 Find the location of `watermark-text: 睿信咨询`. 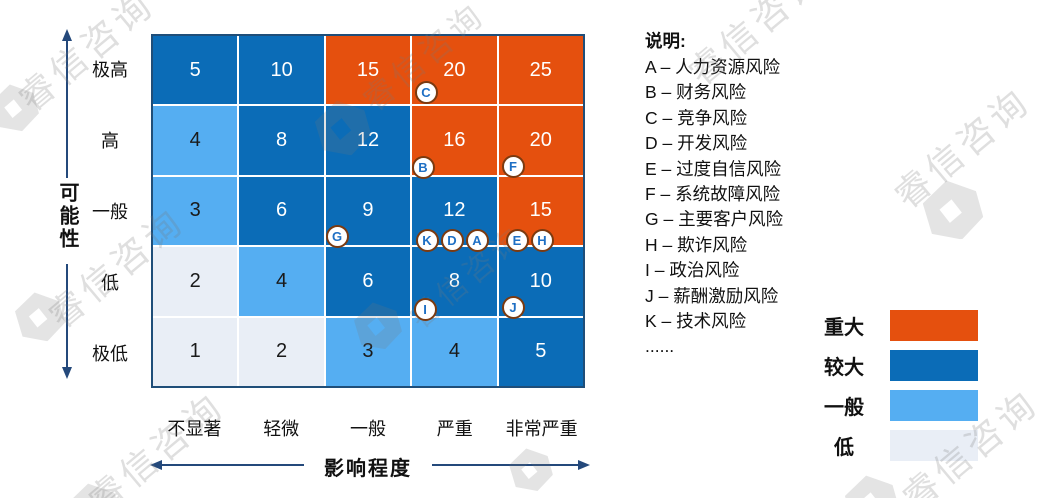

watermark-text: 睿信咨询 is located at coordinates (962, 148).